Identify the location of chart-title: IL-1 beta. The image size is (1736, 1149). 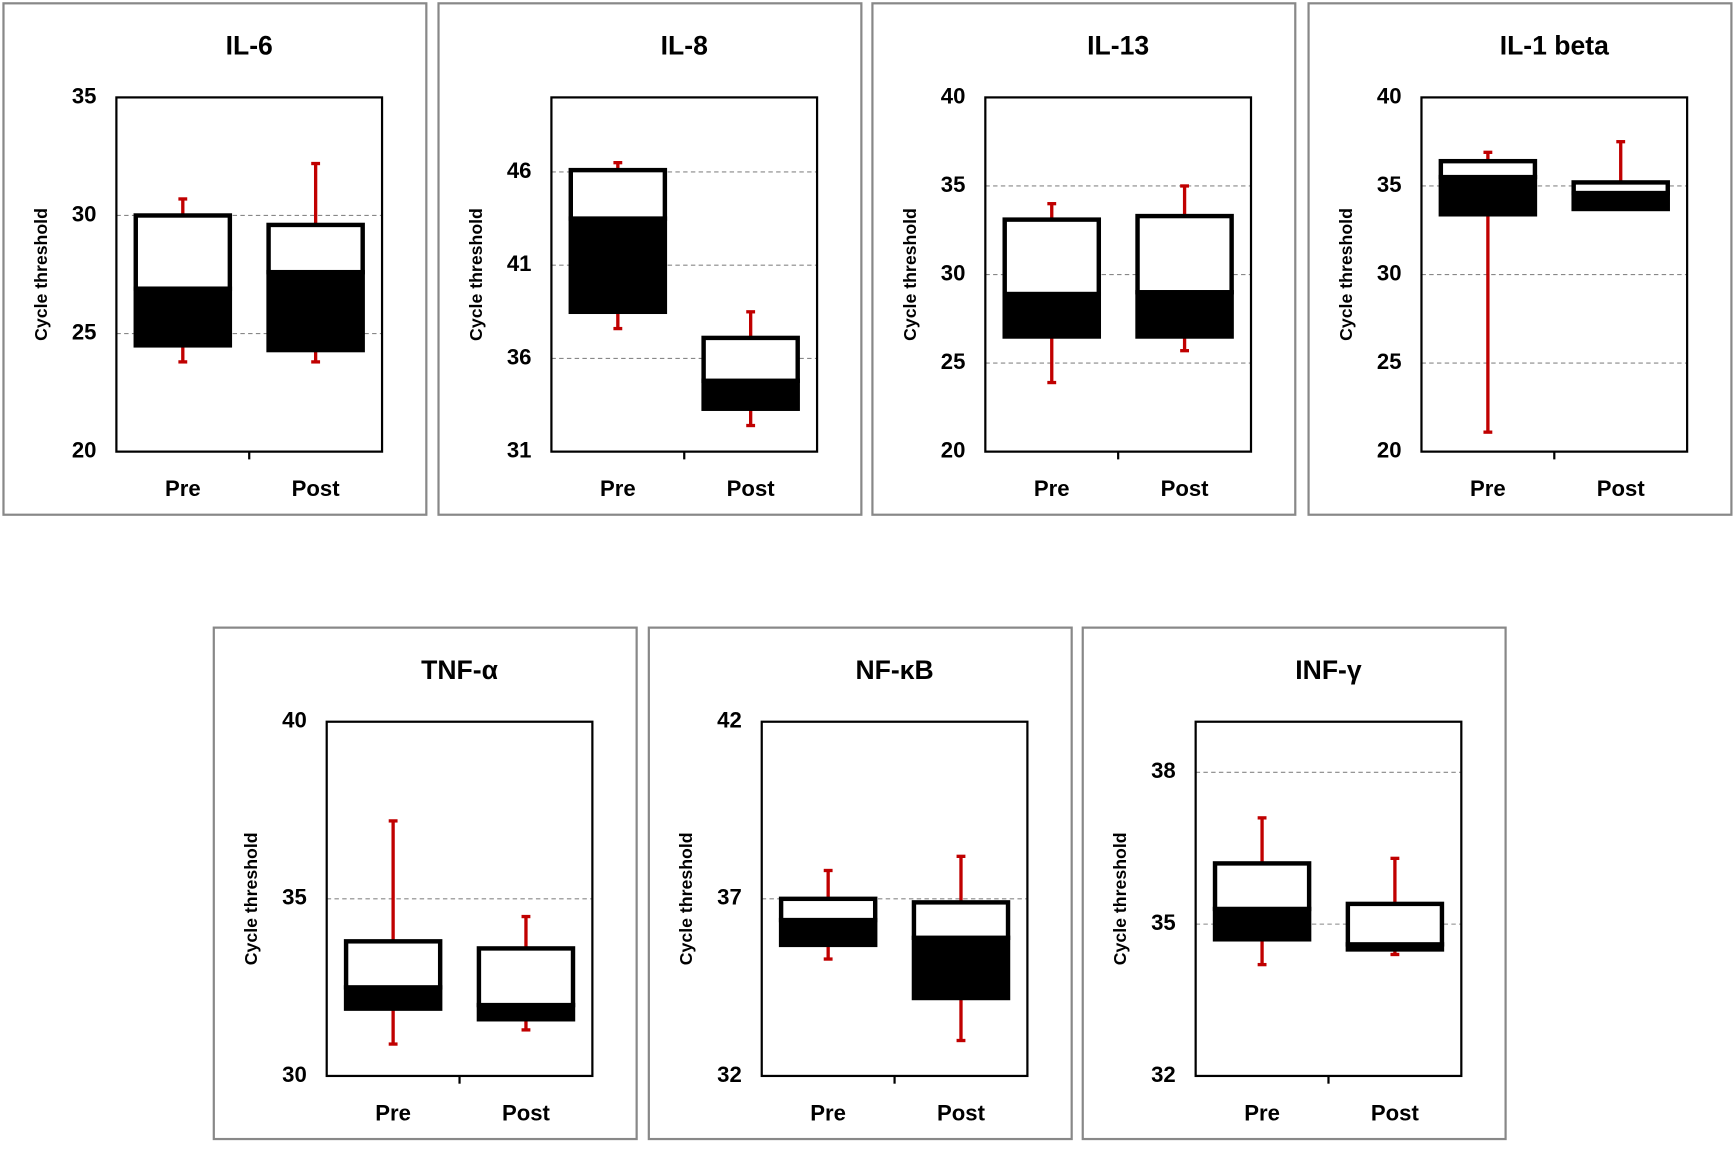
(1554, 46).